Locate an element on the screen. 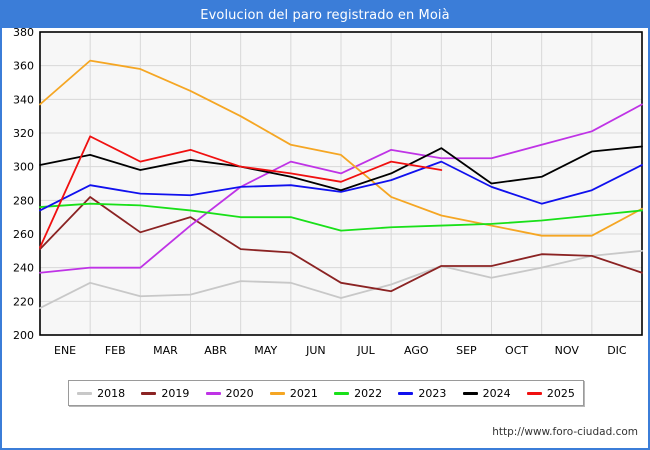 The width and height of the screenshot is (650, 450). y-axis-tick-label: 300 is located at coordinates (23, 167).